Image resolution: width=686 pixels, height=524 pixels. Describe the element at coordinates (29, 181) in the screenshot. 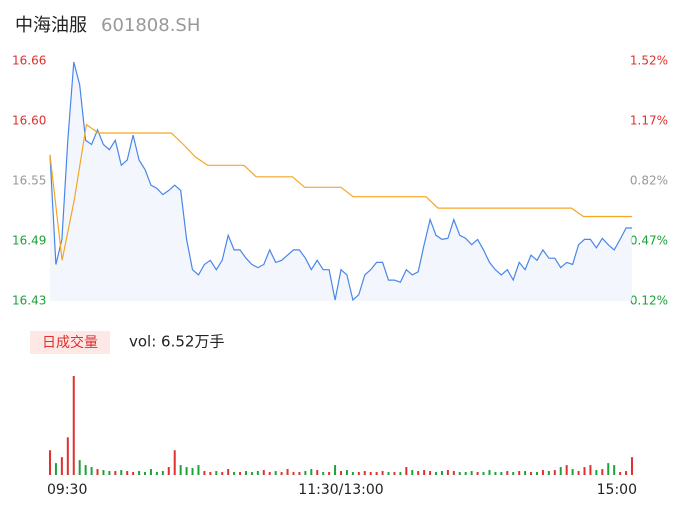

I see `y-tick-label: 16.55` at that location.